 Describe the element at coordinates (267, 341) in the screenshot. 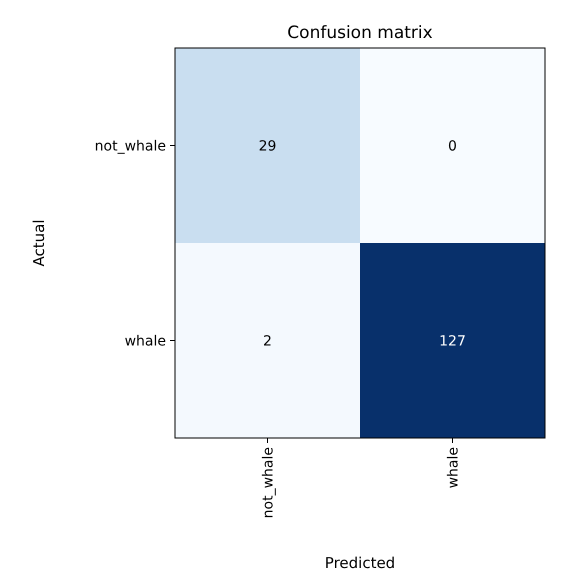

I see `data-label: 2` at that location.